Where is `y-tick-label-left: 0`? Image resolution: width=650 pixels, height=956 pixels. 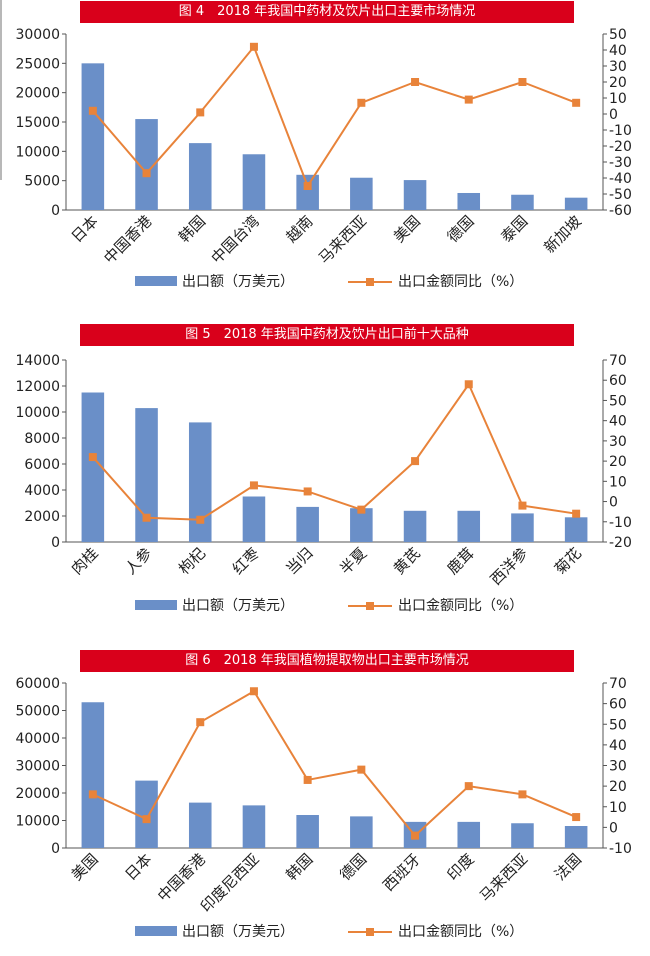
y-tick-label-left: 0 is located at coordinates (55, 211).